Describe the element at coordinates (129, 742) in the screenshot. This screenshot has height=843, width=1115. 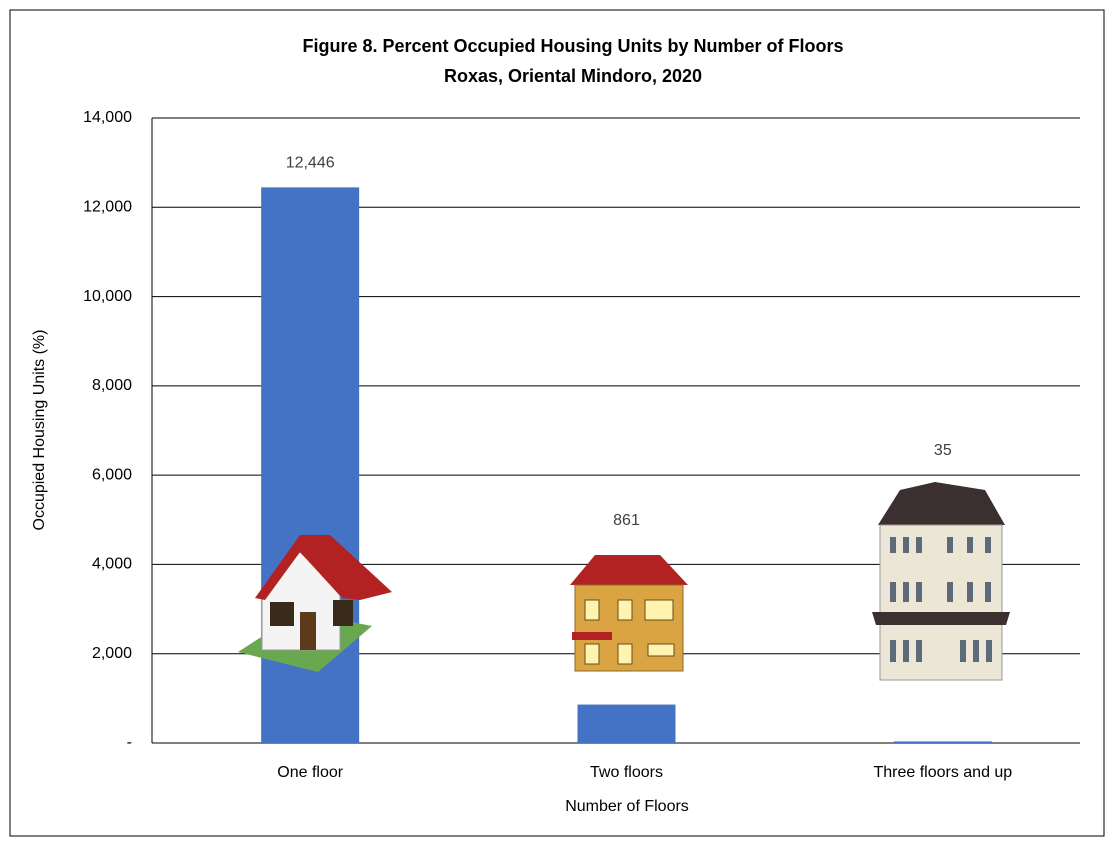
I see `y-tick-label: -` at that location.